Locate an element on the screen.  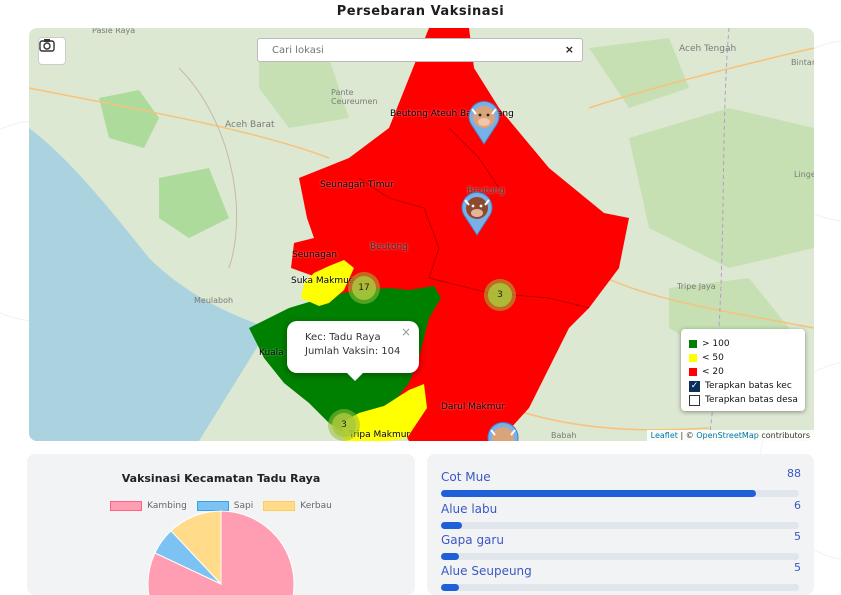
basemap-label: Babah is located at coordinates (564, 435).